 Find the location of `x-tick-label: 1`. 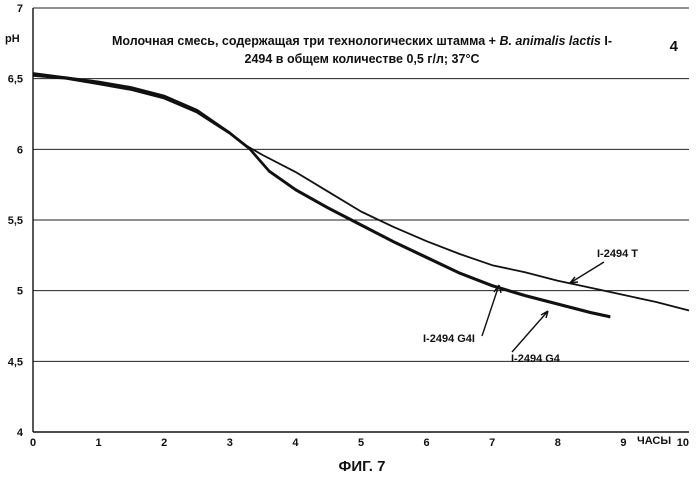

x-tick-label: 1 is located at coordinates (99, 443).